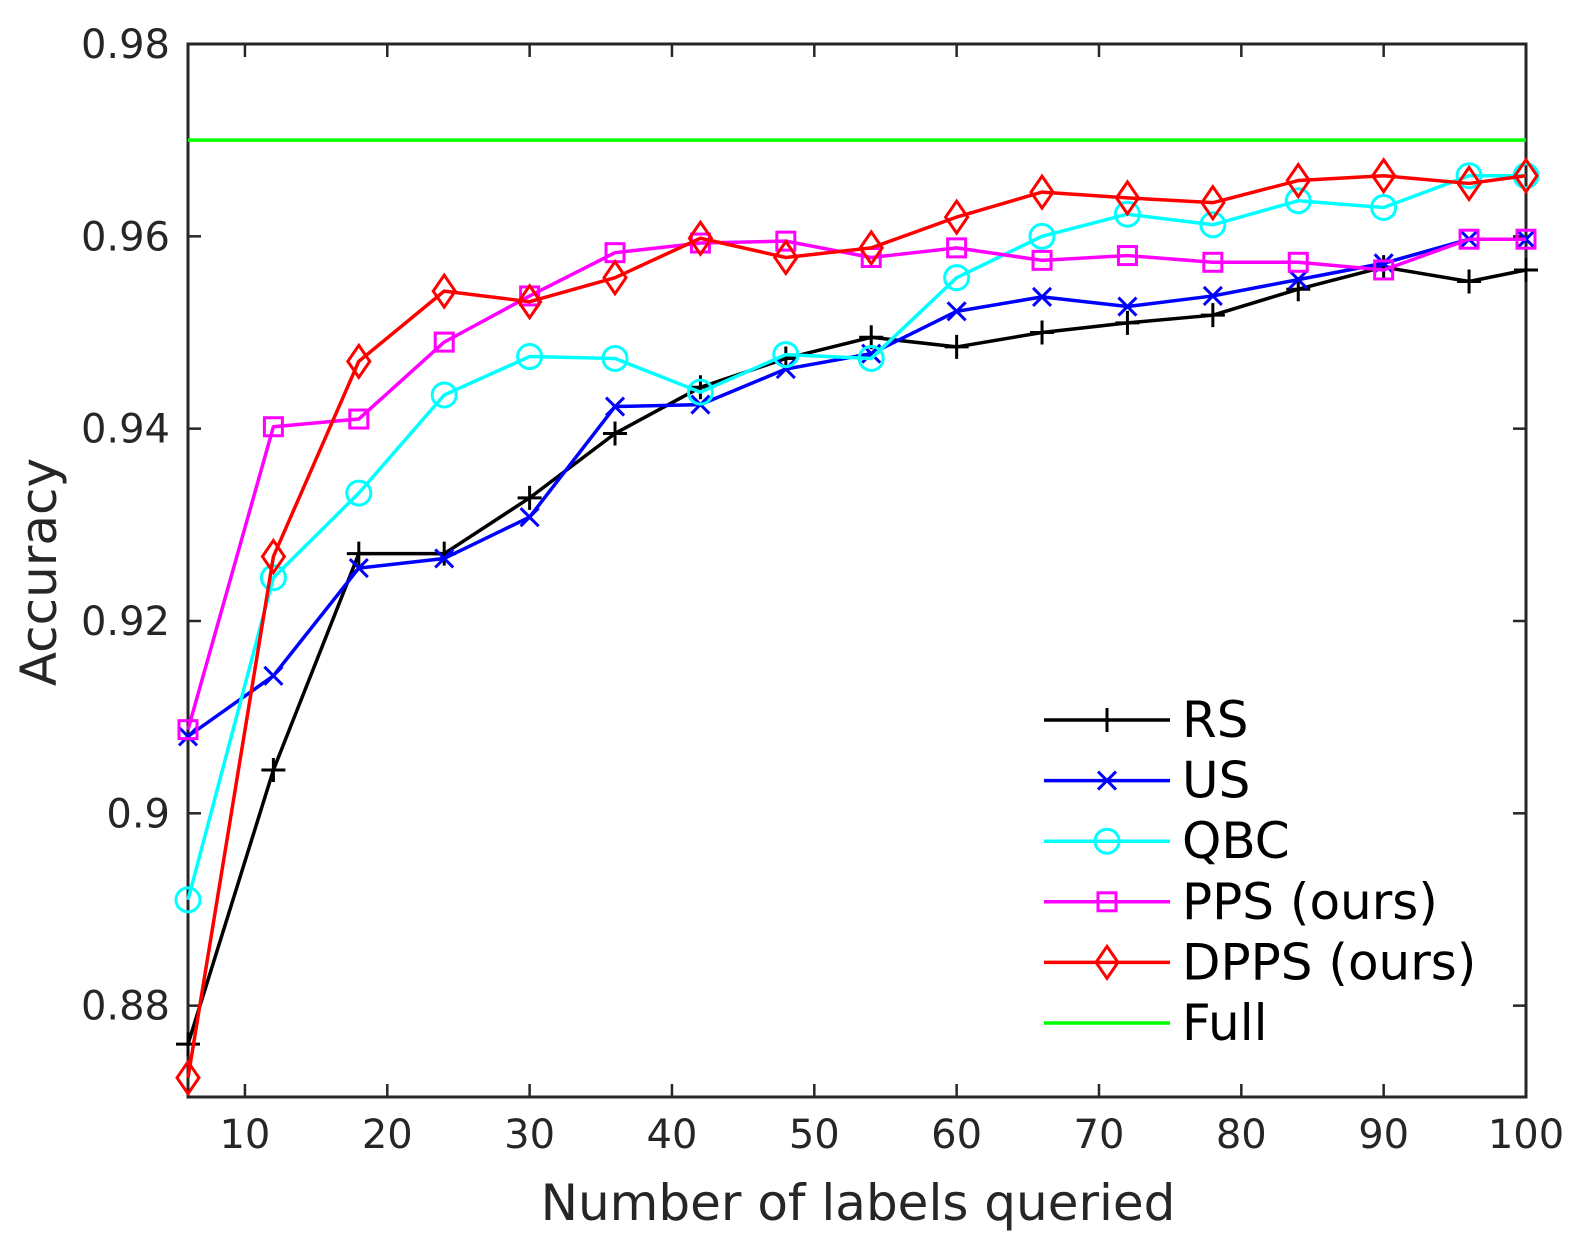 Image resolution: width=1590 pixels, height=1259 pixels. Describe the element at coordinates (1225, 1023) in the screenshot. I see `legend-label-full: Full` at that location.